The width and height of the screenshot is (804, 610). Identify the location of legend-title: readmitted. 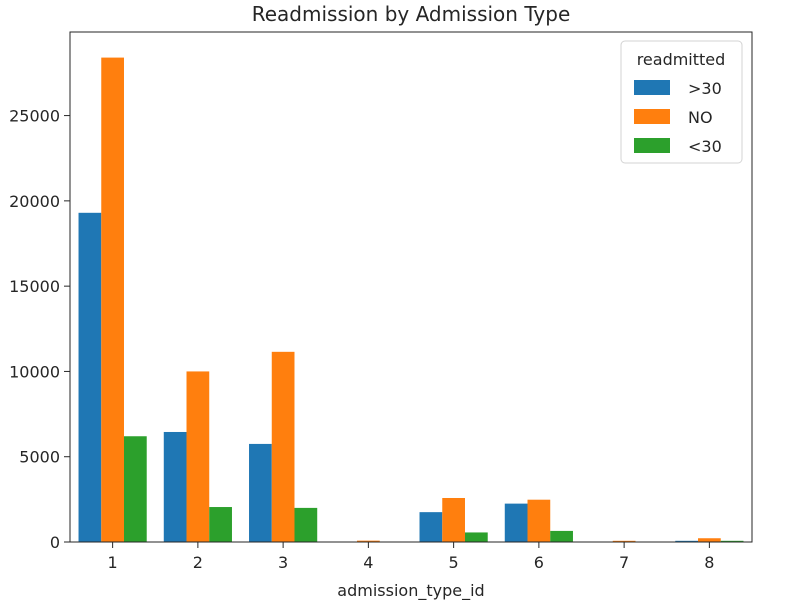
(681, 59).